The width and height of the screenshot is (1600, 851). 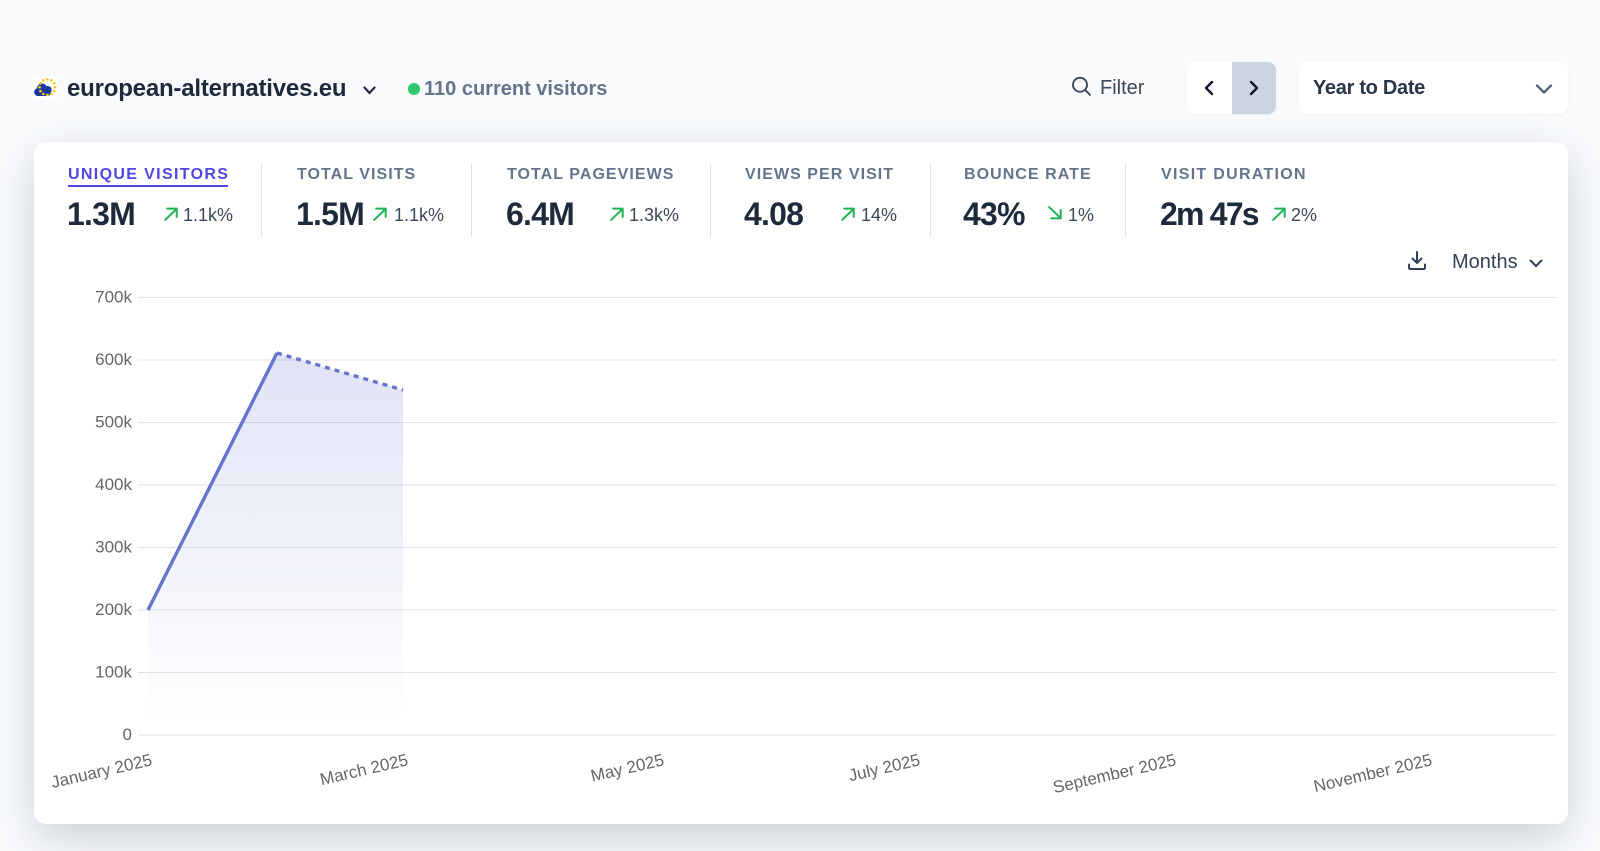 I want to click on svg-text: July 2025, so click(x=884, y=767).